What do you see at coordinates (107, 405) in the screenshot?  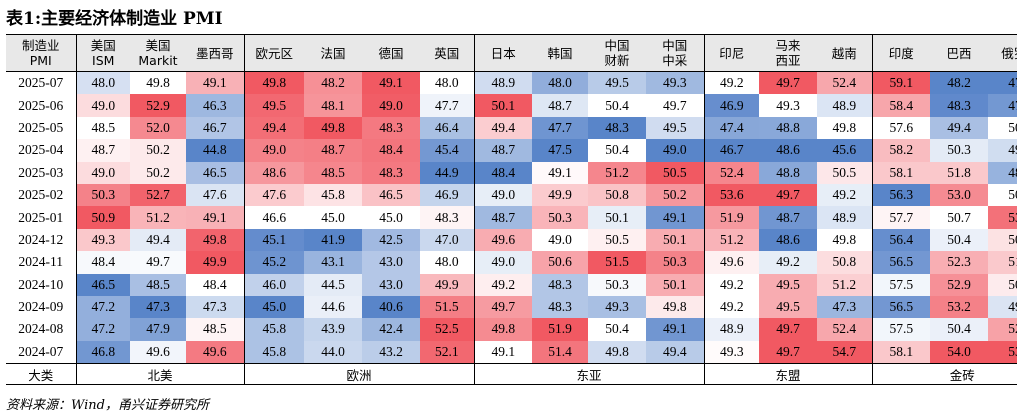 I see `source-note: 资料来源：Wind，甬兴证券研究所` at bounding box center [107, 405].